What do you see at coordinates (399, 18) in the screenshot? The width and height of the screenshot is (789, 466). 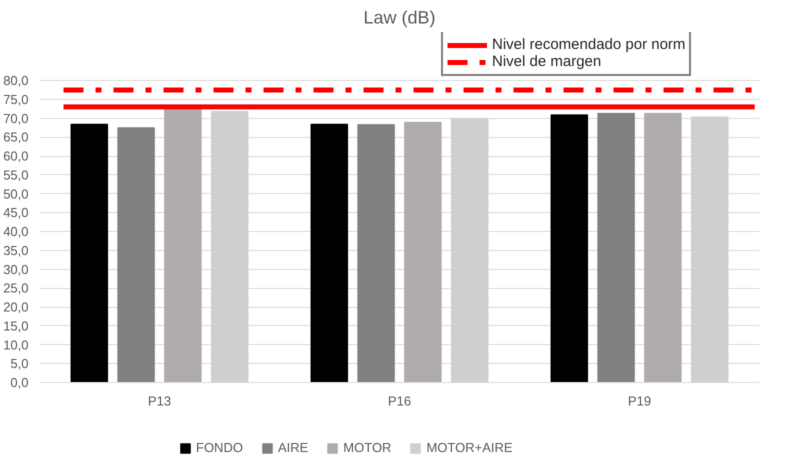 I see `chart-title: Law (dB)` at bounding box center [399, 18].